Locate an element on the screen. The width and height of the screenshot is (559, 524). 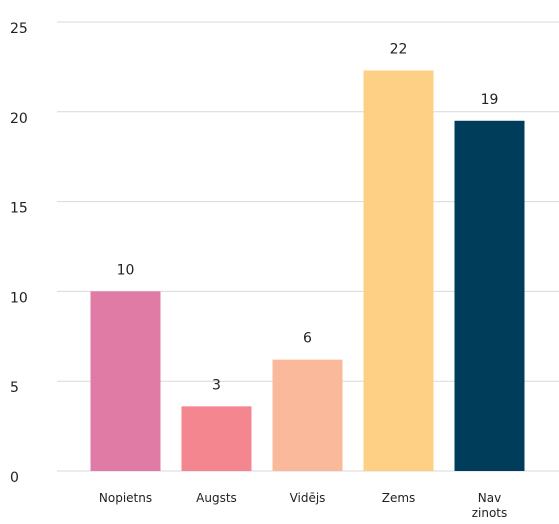
y-tick-label: 20 is located at coordinates (19, 119).